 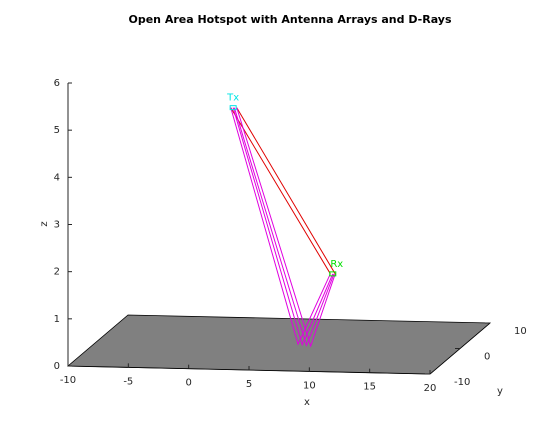 I want to click on x-tick-label: 0, so click(x=188, y=383).